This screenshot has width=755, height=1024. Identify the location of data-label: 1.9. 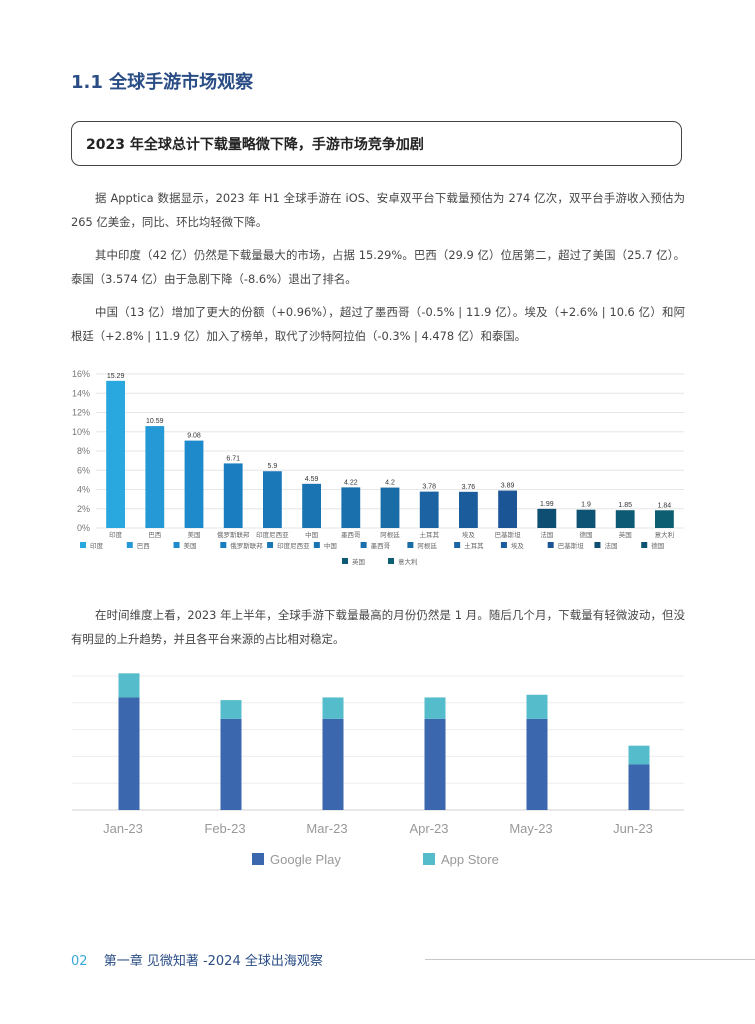
(586, 505).